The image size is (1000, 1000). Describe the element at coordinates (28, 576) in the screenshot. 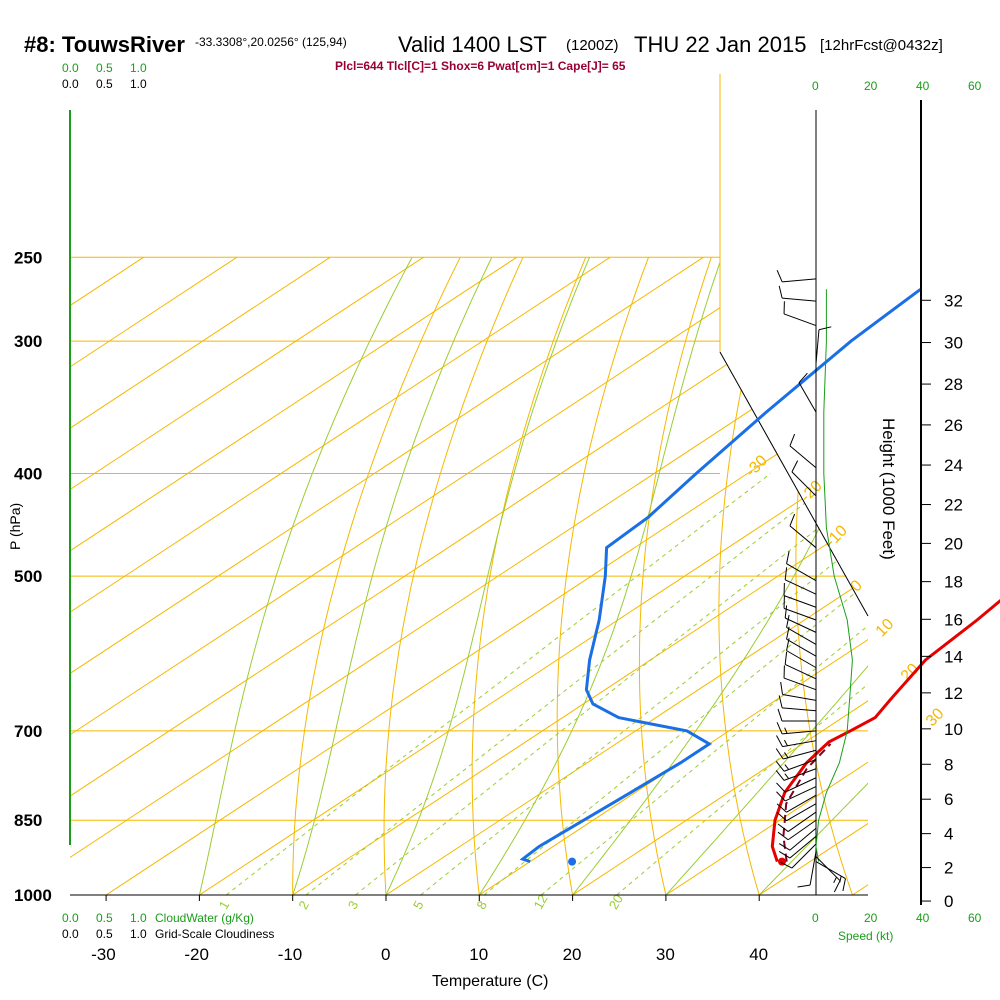

I see `pressure-tick-label: 500` at that location.